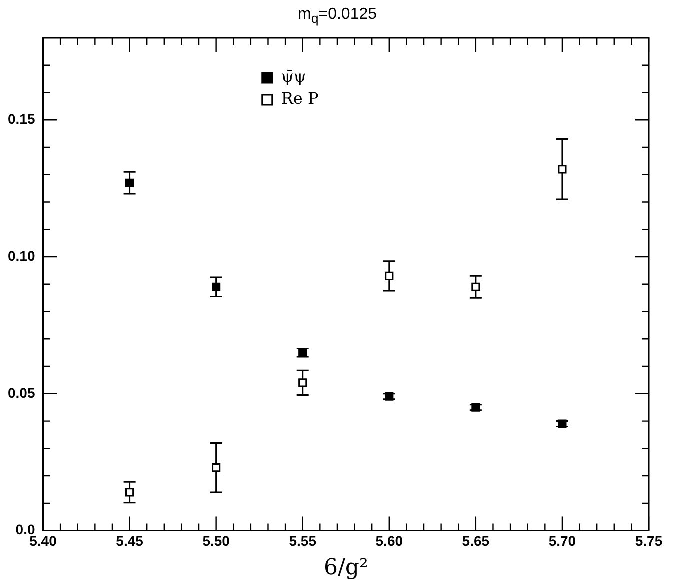 The image size is (675, 586). I want to click on legend-label: Re P, so click(300, 98).